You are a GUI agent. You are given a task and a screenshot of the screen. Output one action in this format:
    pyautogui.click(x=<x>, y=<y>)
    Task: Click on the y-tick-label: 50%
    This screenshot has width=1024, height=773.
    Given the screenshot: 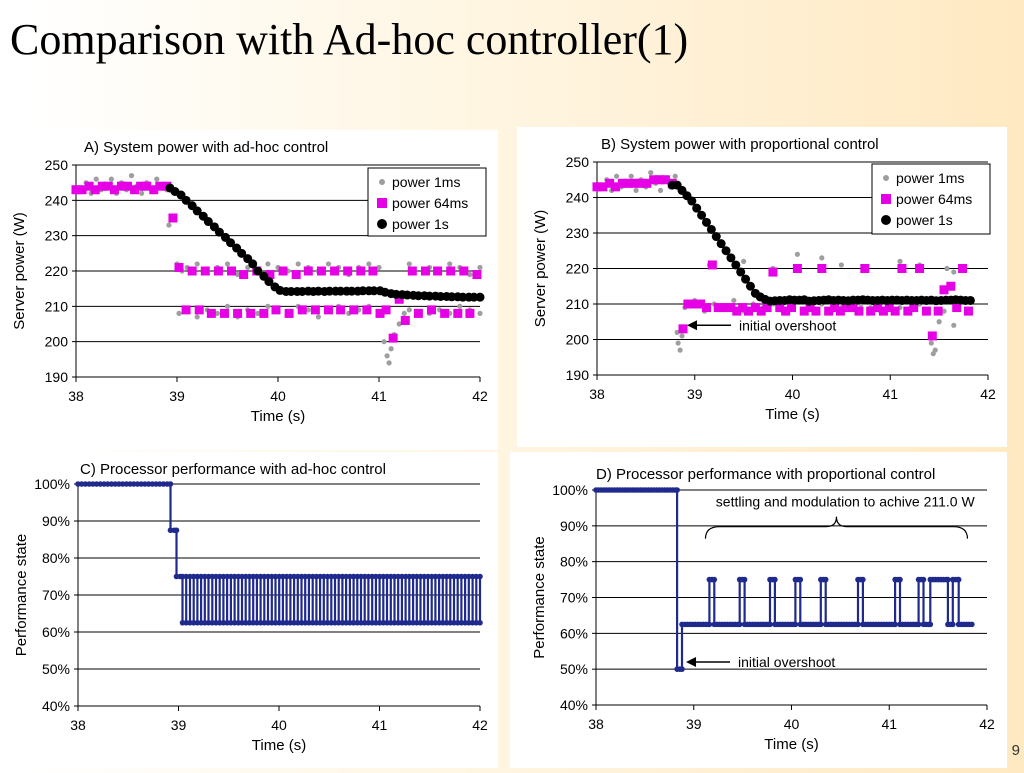 What is the action you would take?
    pyautogui.click(x=56, y=669)
    